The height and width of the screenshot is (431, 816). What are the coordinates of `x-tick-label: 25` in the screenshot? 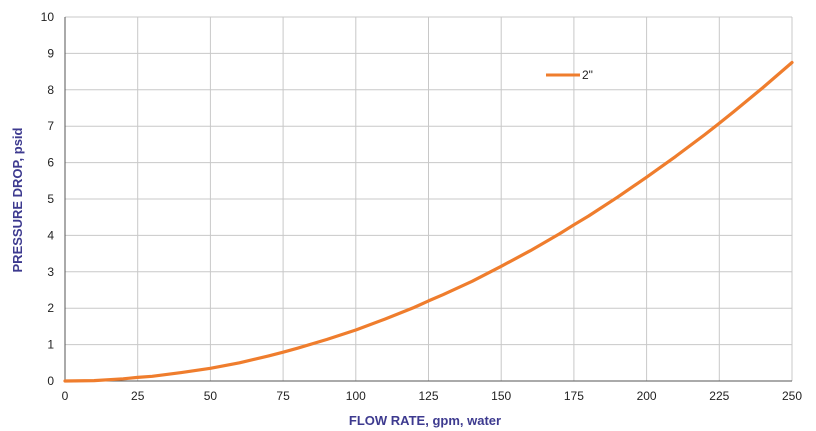 It's located at (138, 396).